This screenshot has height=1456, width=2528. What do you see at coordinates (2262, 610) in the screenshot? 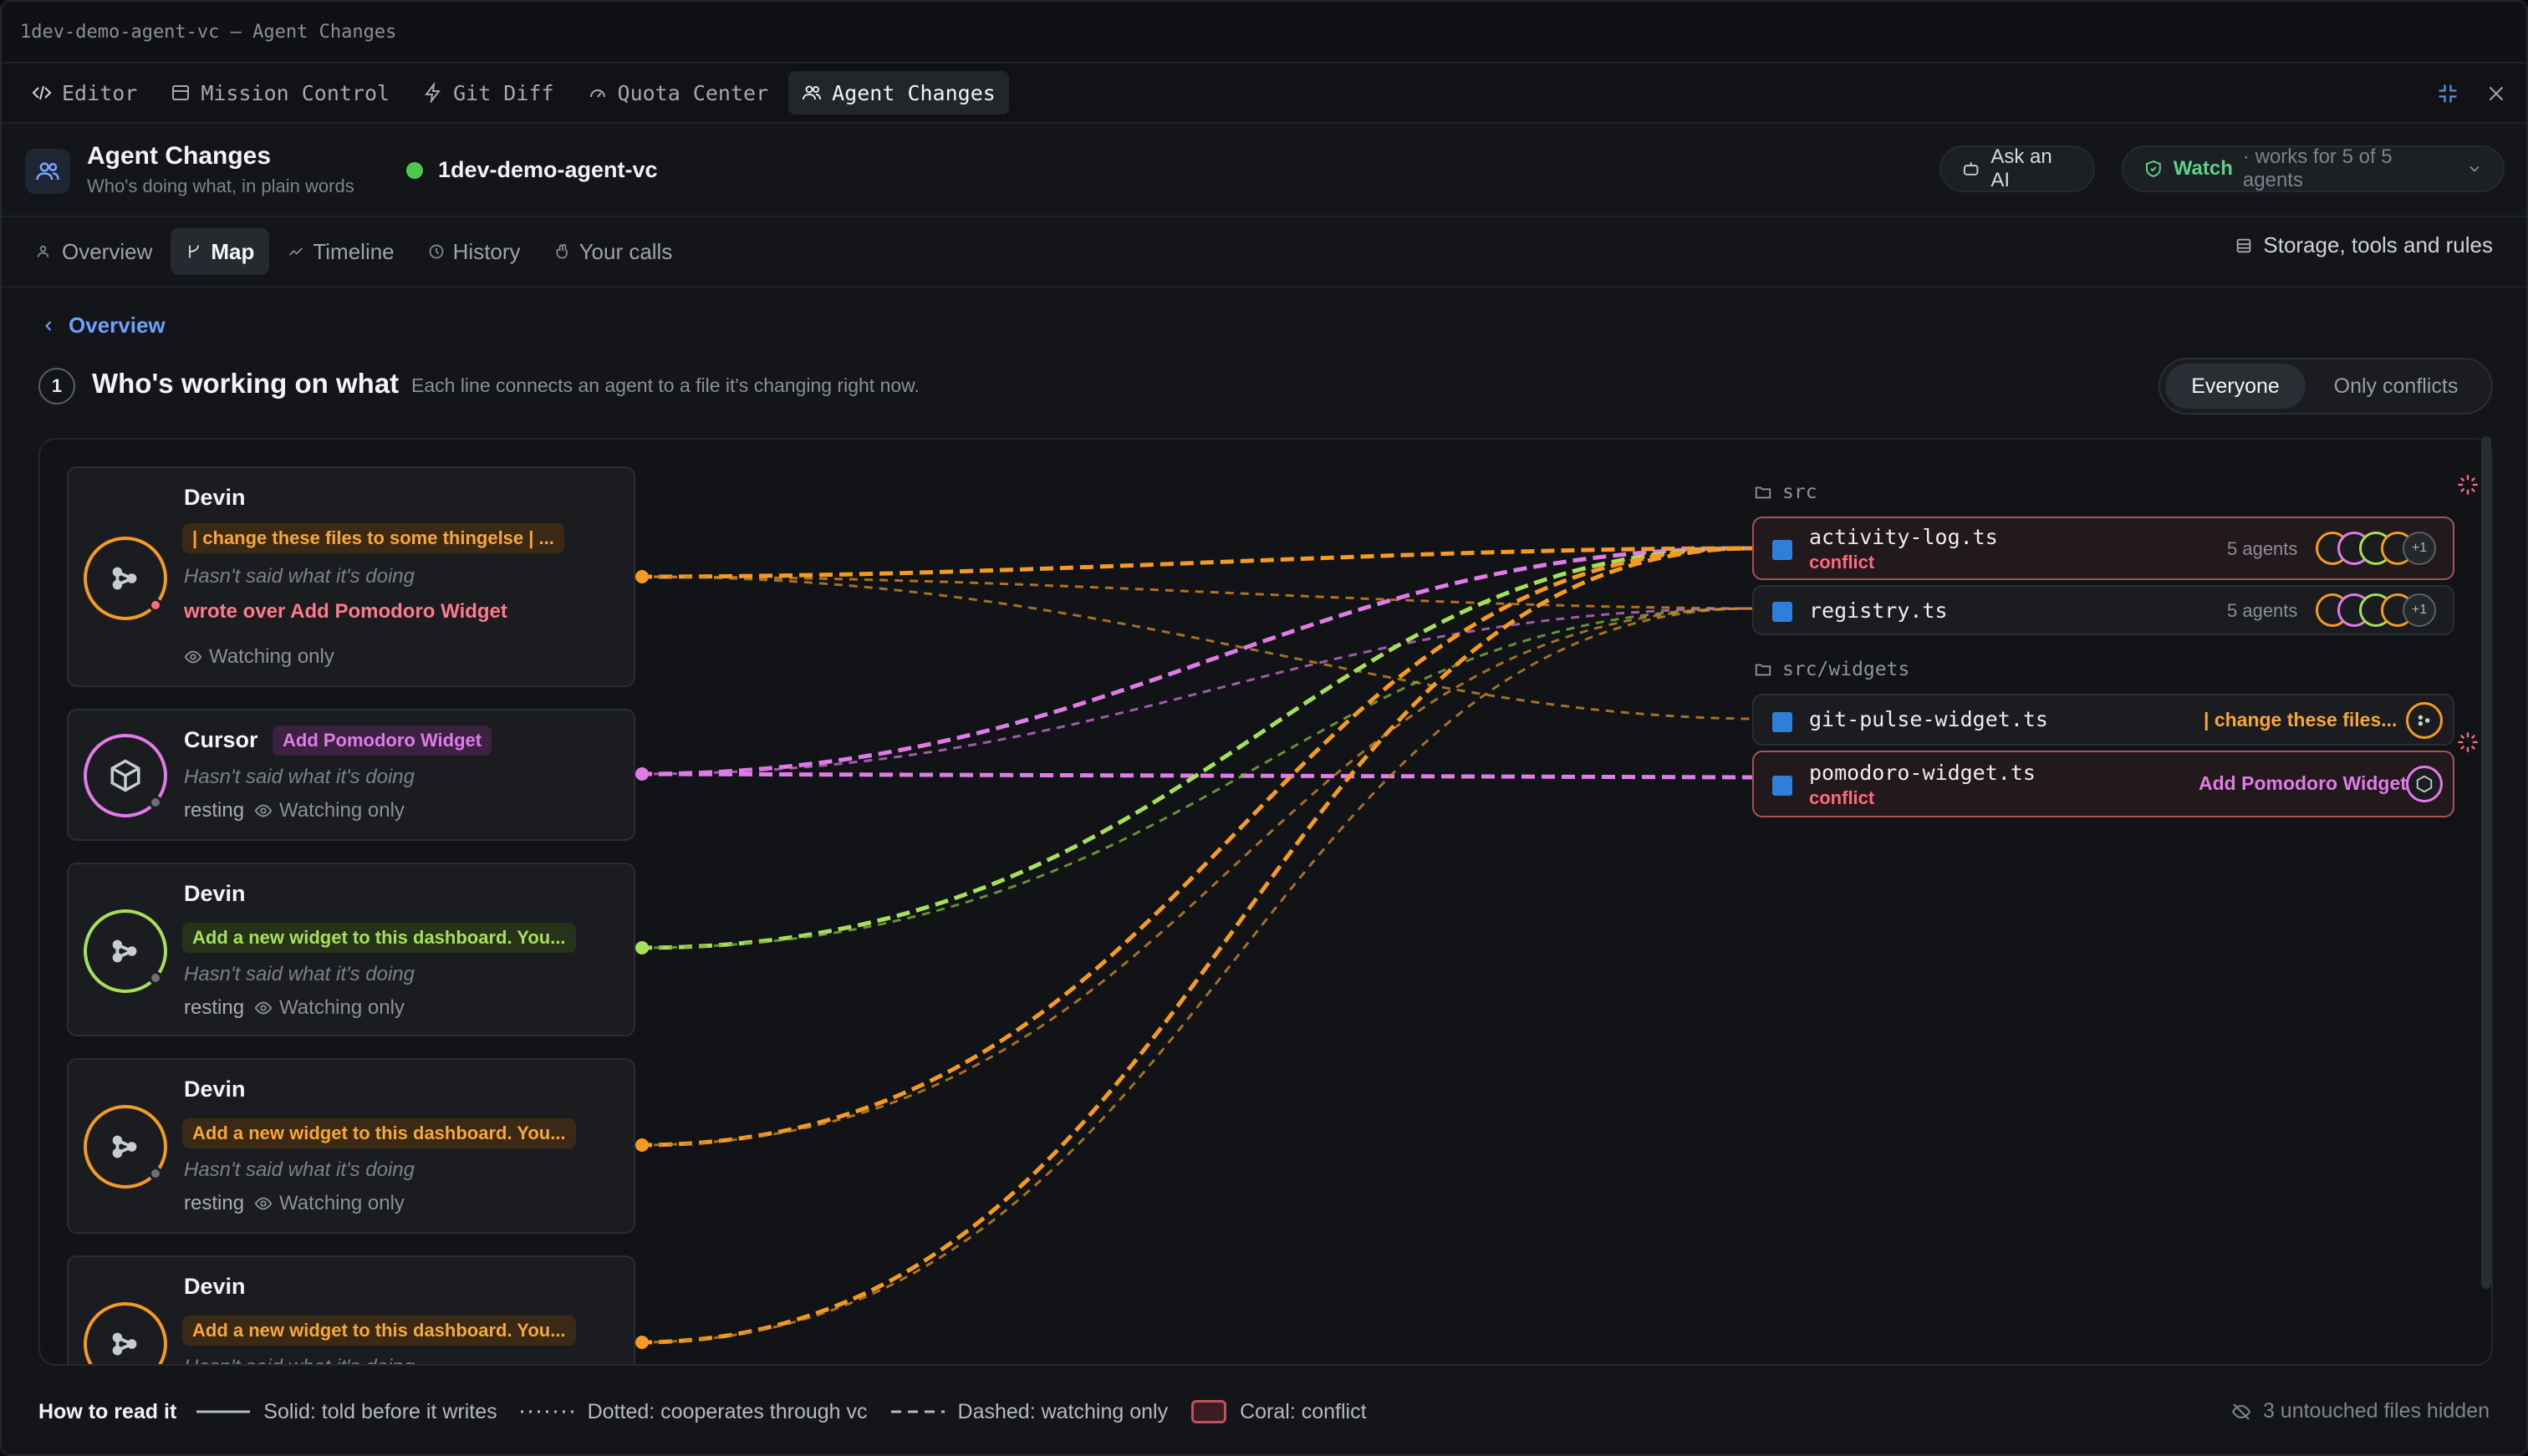
I see `agent-count: 5 agents` at bounding box center [2262, 610].